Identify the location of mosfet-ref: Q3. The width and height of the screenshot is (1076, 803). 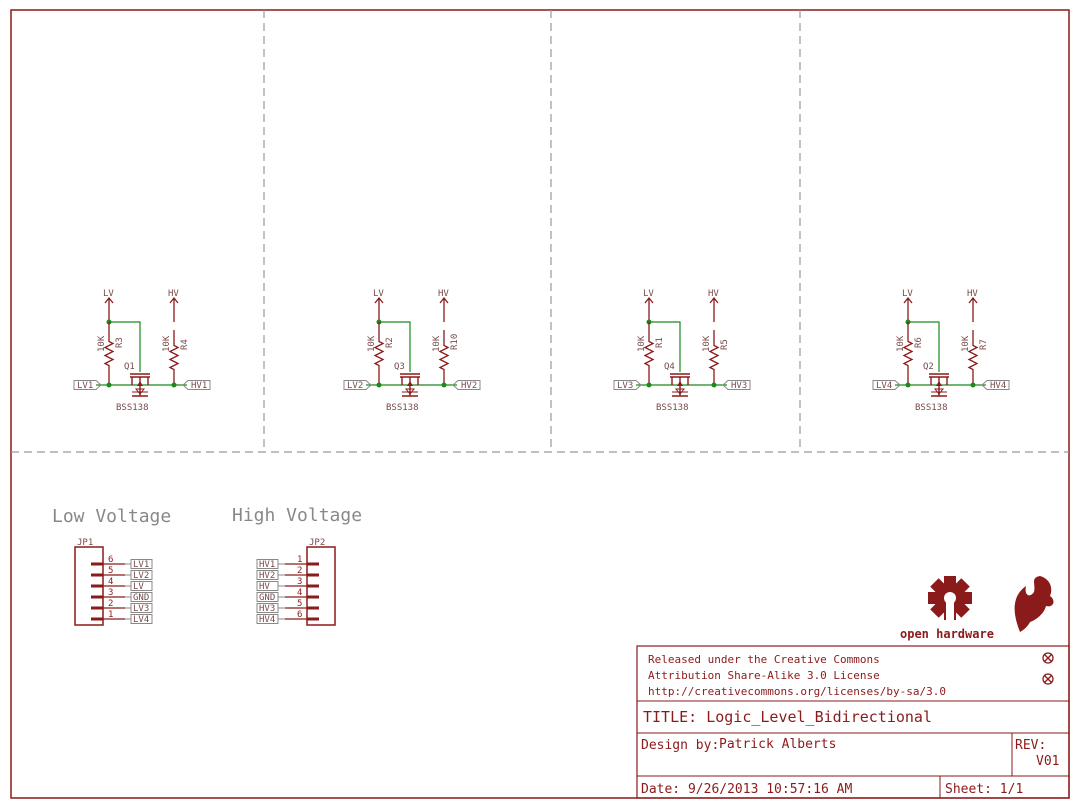
(399, 367).